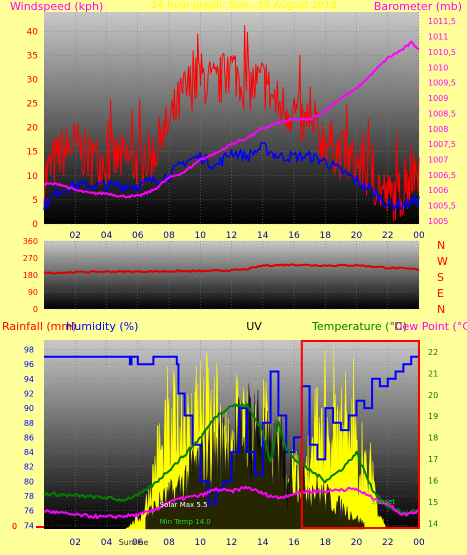 This screenshot has width=467, height=555. I want to click on temperature-tick-label: 20, so click(433, 395).